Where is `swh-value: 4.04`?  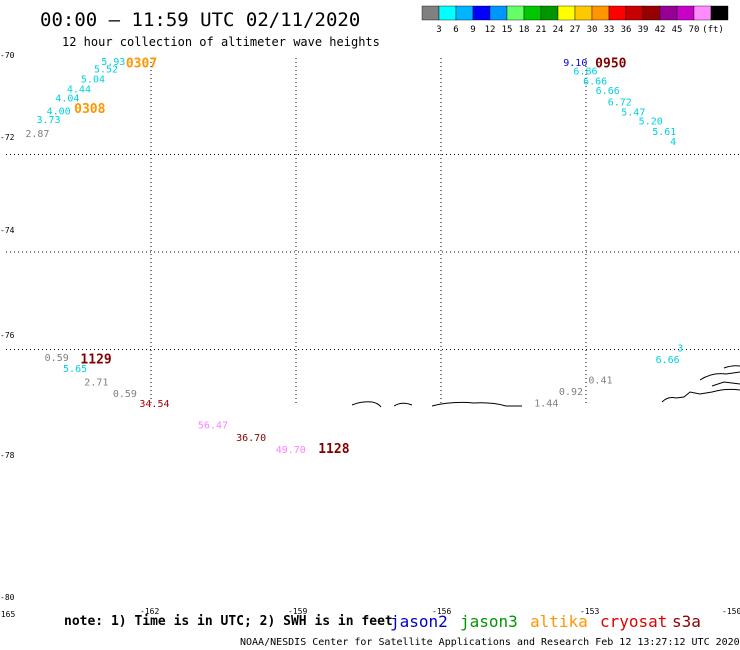
swh-value: 4.04 is located at coordinates (67, 98).